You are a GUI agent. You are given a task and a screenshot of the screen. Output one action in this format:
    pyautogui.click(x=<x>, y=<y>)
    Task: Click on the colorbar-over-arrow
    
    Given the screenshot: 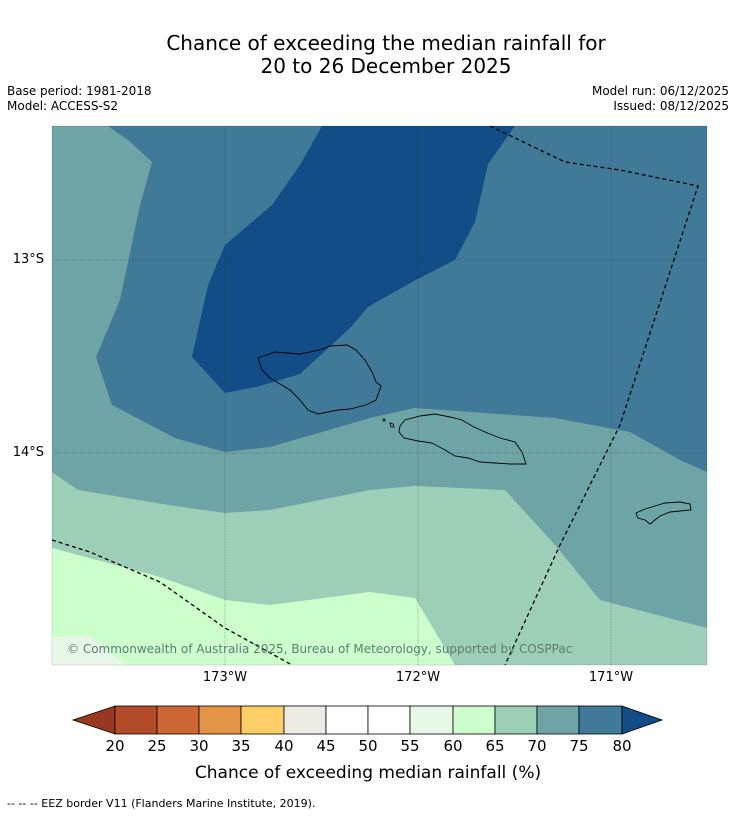 What is the action you would take?
    pyautogui.click(x=642, y=720)
    